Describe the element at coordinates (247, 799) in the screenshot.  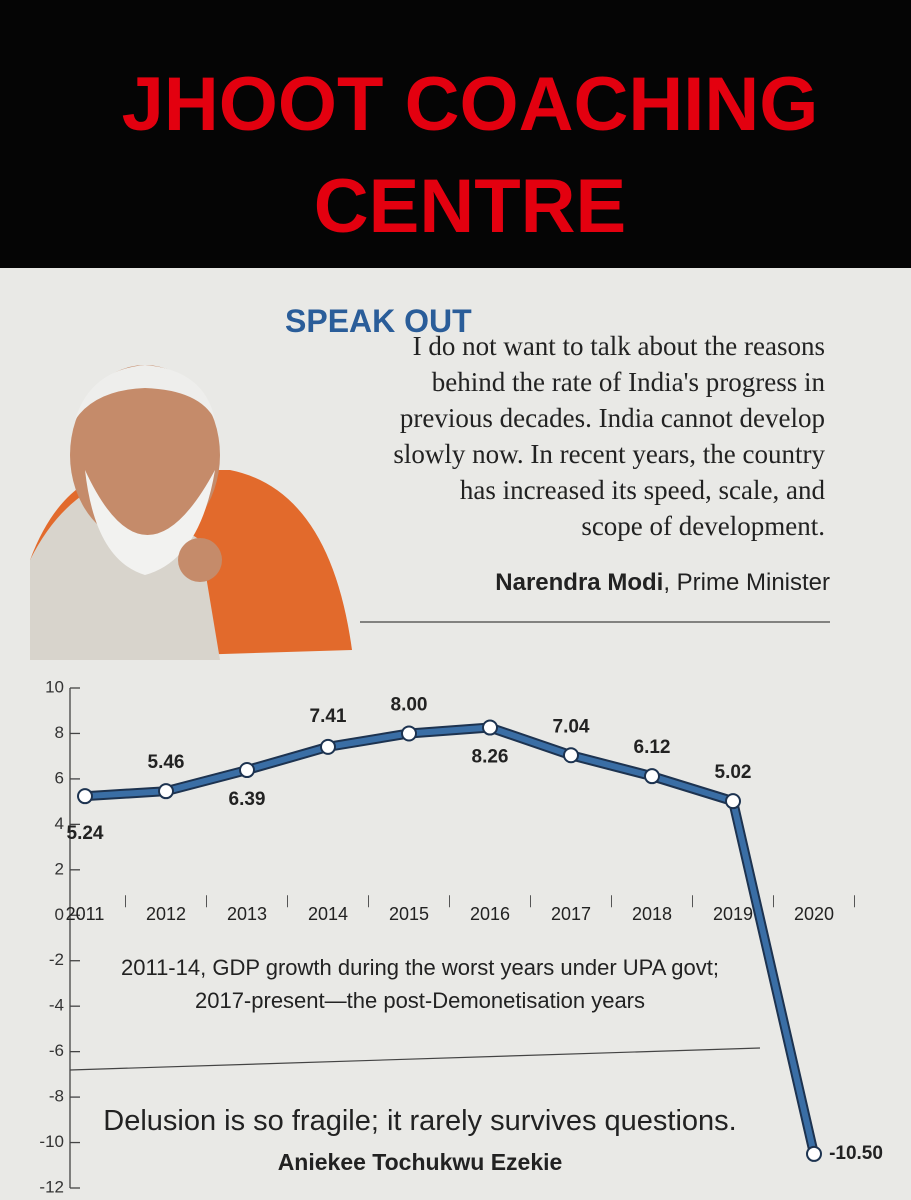
I see `value-label: 6.39` at that location.